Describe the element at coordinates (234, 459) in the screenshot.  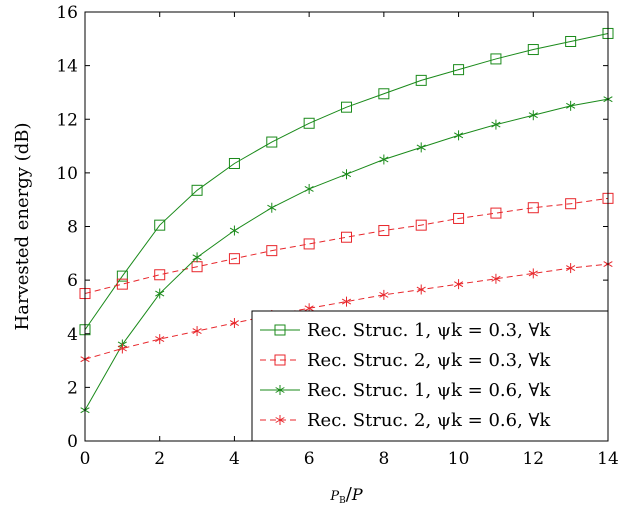
I see `x-tick-label: 4` at that location.